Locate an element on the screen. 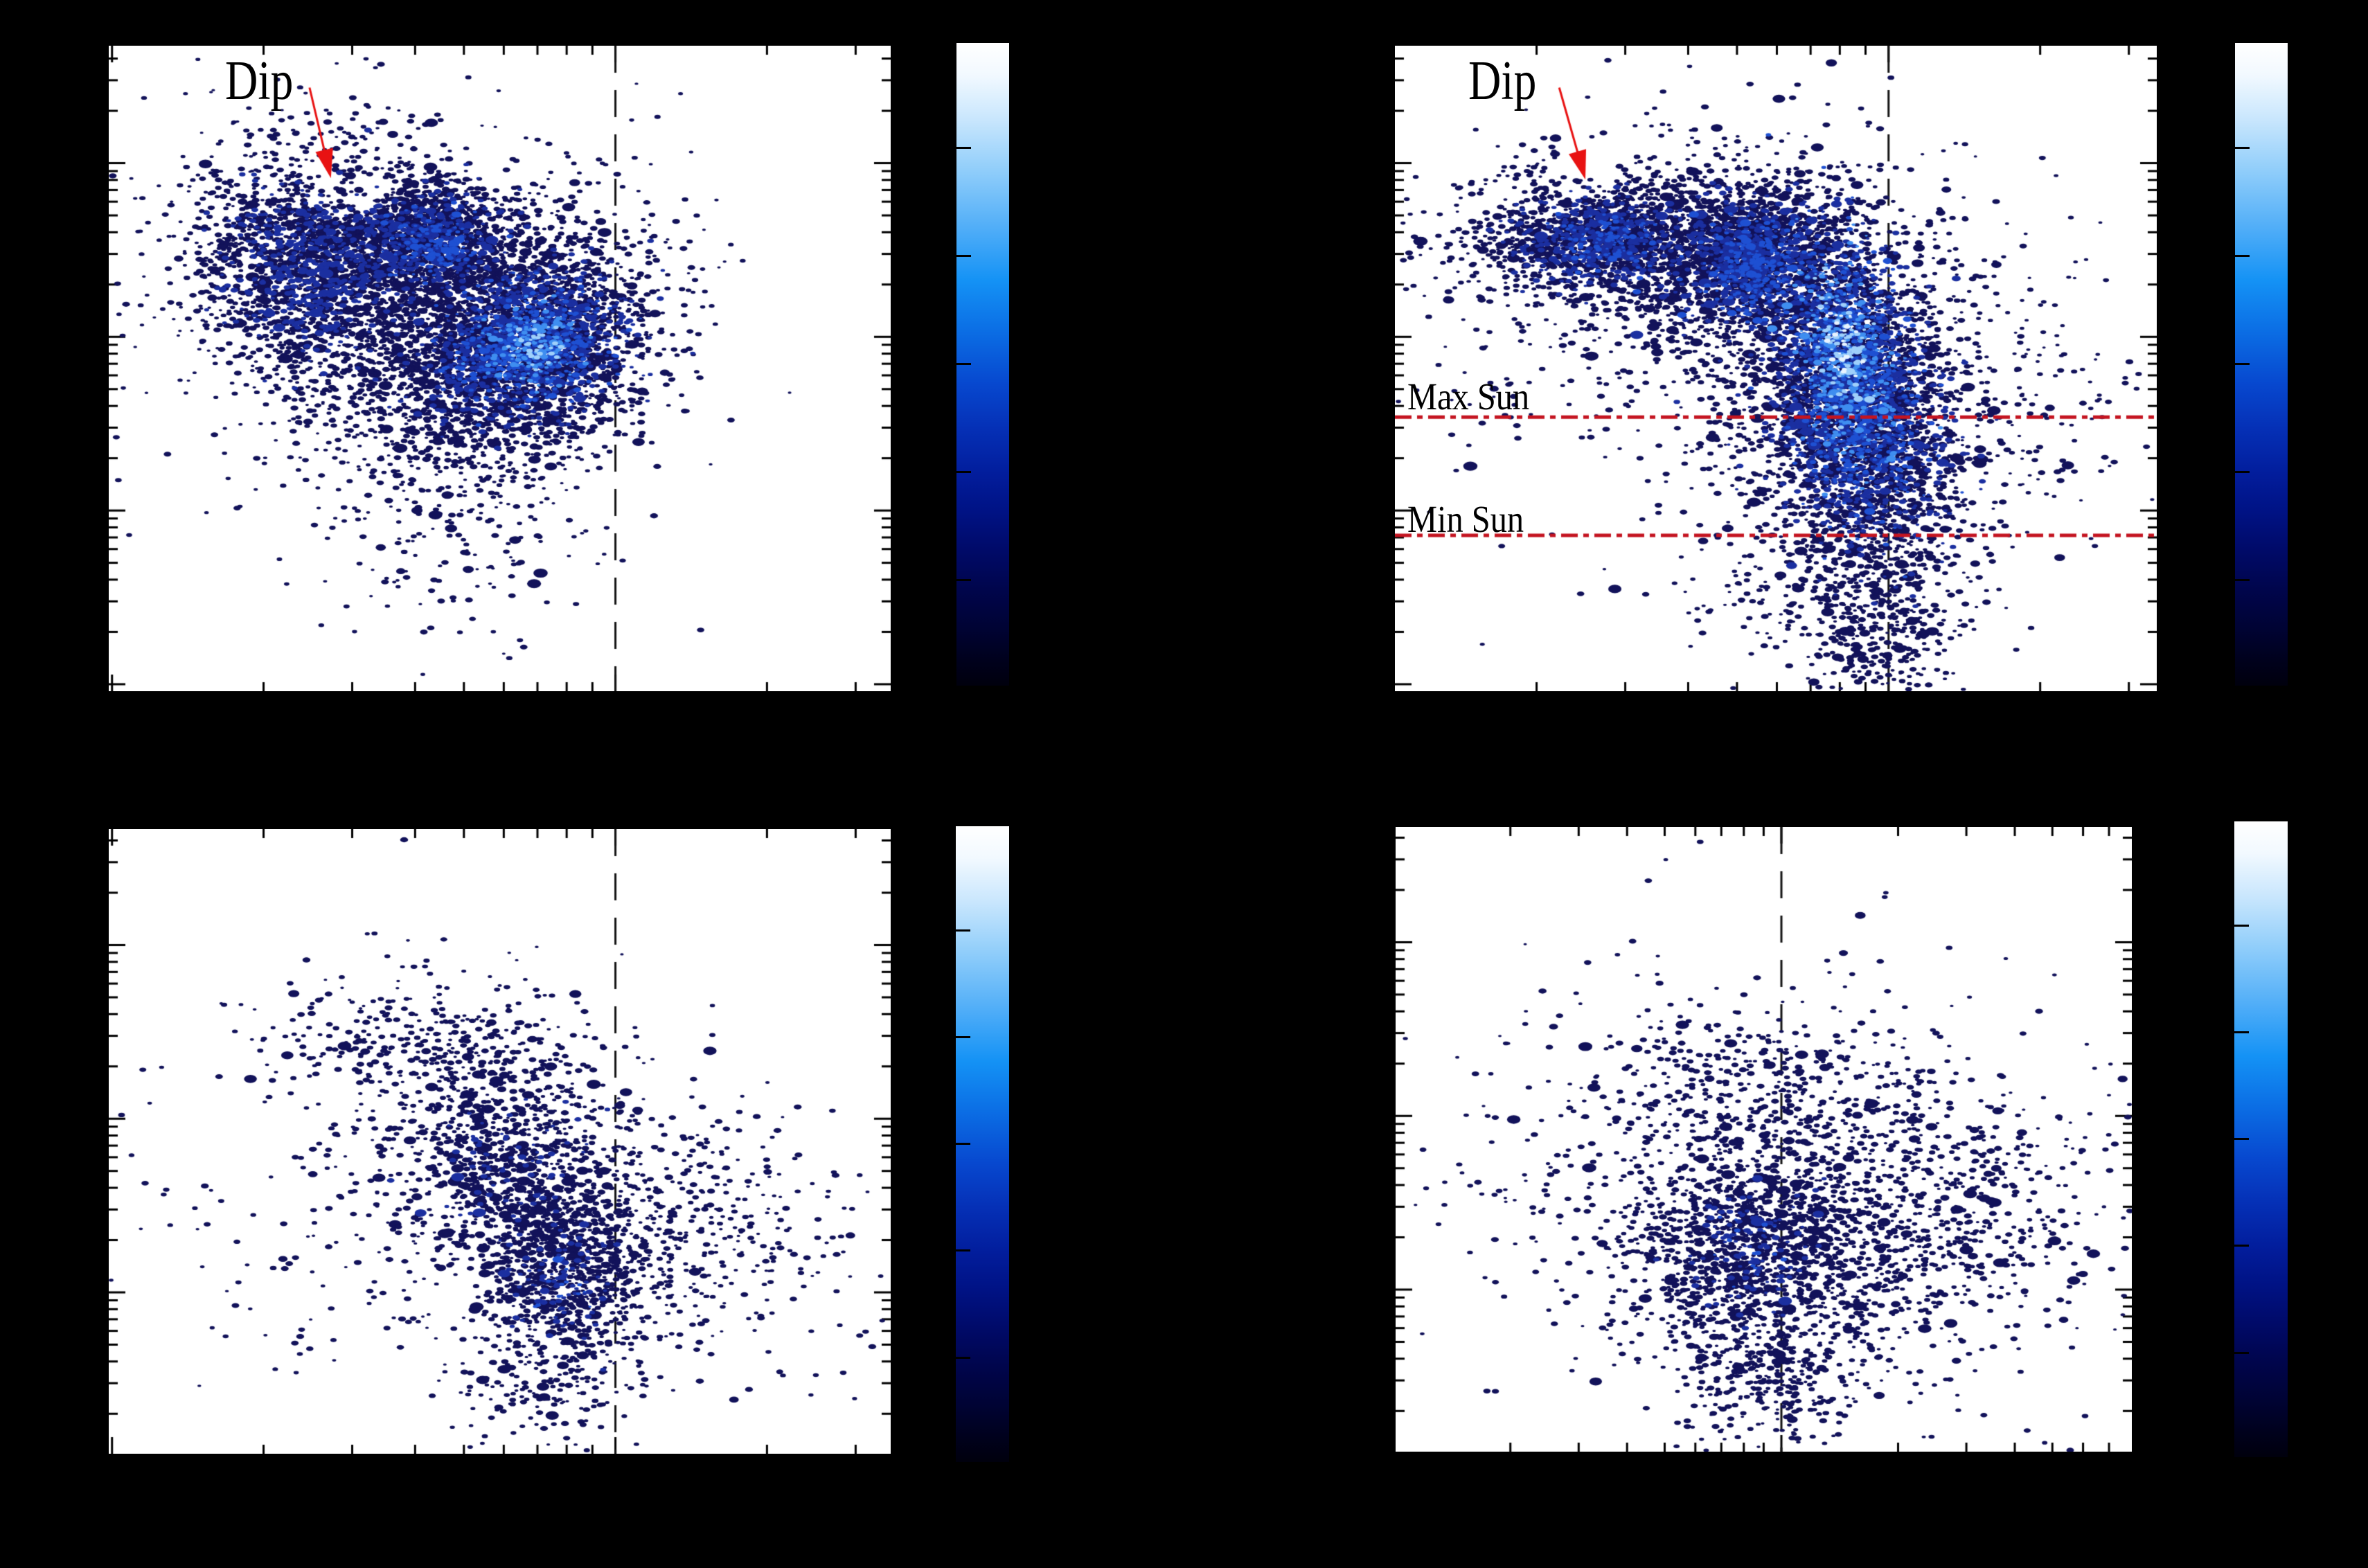  panel-bottom-left is located at coordinates (500, 1141).